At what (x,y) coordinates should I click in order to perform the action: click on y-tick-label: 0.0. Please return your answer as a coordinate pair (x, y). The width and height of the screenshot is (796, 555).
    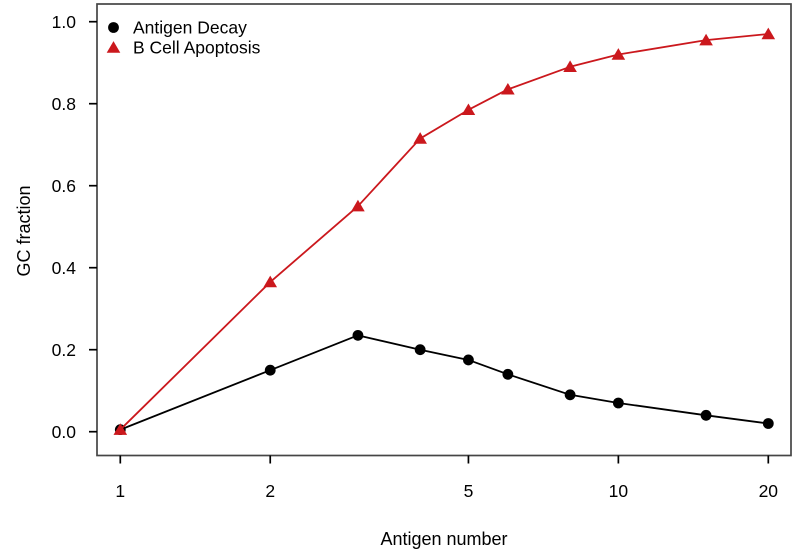
    Looking at the image, I should click on (64, 432).